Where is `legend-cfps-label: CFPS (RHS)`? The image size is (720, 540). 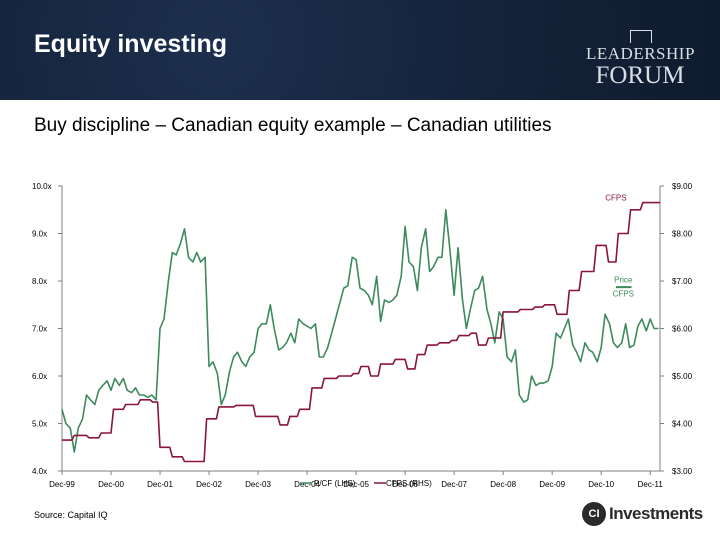
legend-cfps-label: CFPS (RHS) is located at coordinates (409, 483).